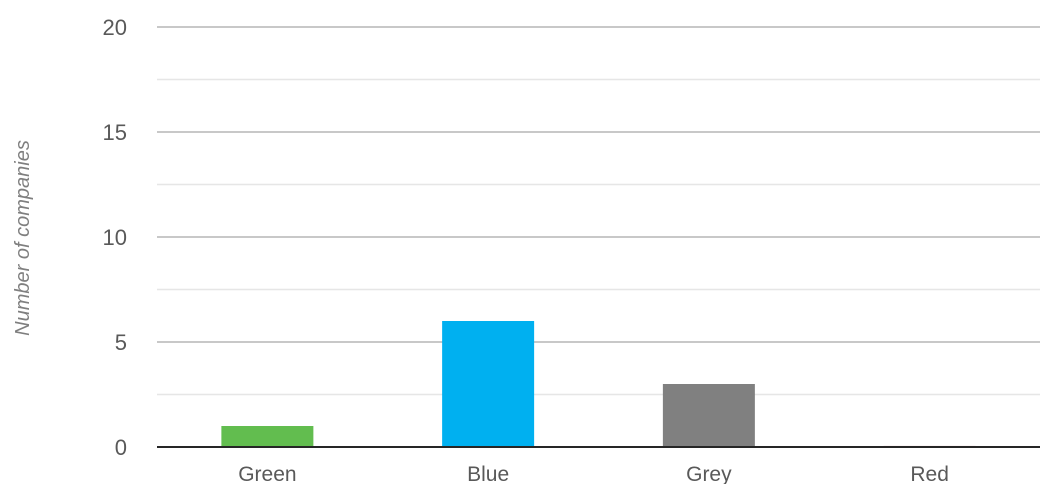  What do you see at coordinates (929, 473) in the screenshot?
I see `x-category-label: Red` at bounding box center [929, 473].